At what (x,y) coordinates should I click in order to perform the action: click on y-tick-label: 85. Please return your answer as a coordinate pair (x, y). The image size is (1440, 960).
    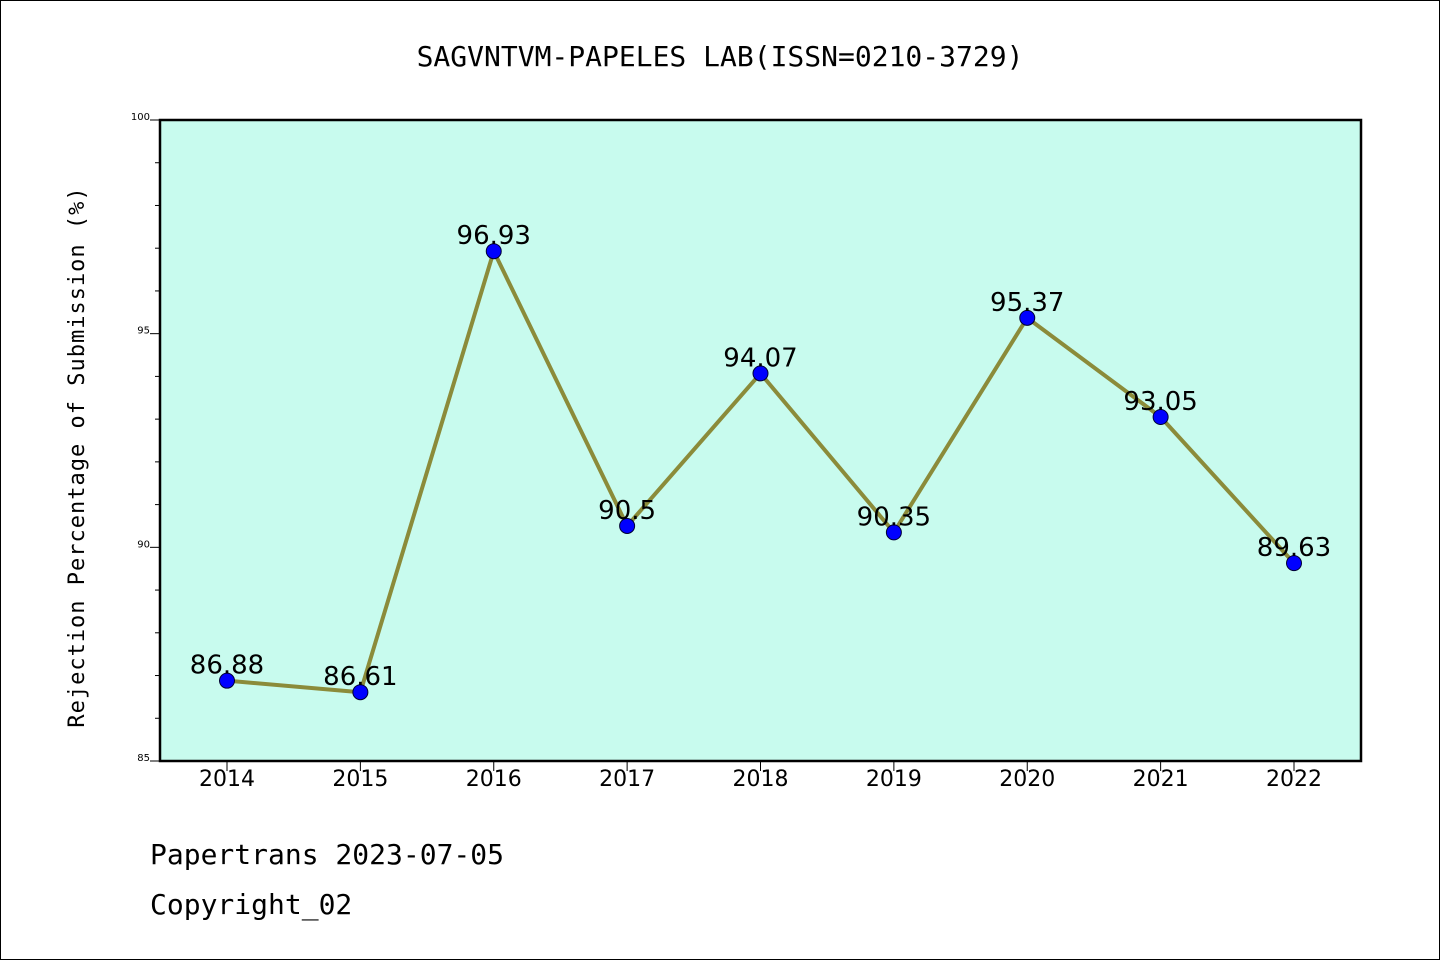
    Looking at the image, I should click on (143, 758).